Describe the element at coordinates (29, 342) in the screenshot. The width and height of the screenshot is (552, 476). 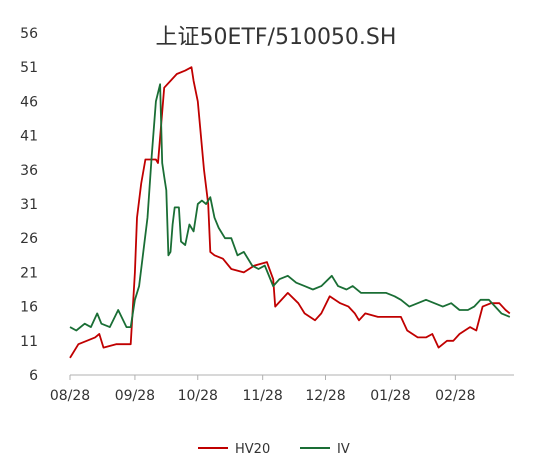
I see `y-tick-label: 11` at that location.